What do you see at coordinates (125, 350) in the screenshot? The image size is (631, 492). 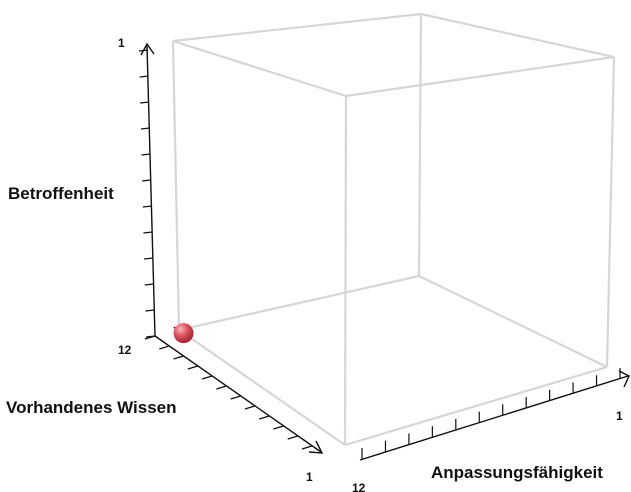 I see `y-axis-min-label: 12` at bounding box center [125, 350].